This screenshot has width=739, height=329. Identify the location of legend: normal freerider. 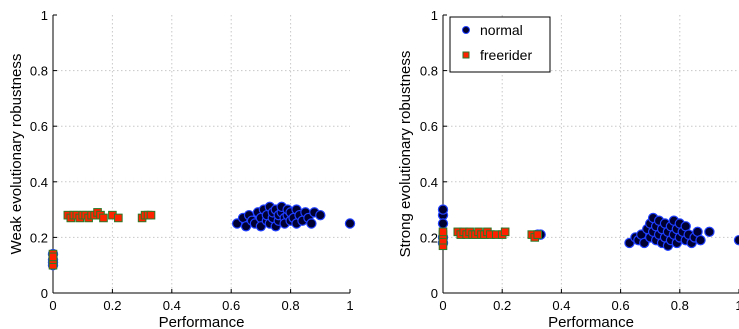
(500, 44).